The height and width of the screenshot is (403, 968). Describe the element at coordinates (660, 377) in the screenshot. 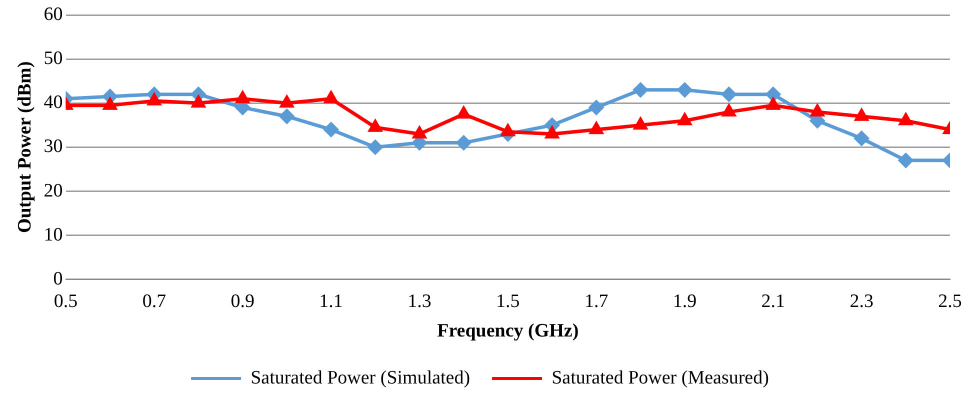

I see `legend-label: Saturated Power (Measured)` at that location.